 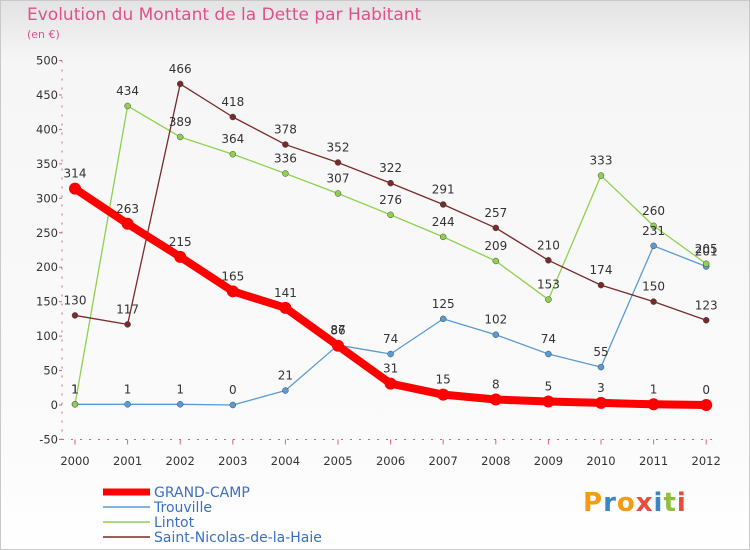 What do you see at coordinates (285, 130) in the screenshot?
I see `data-label: 378` at bounding box center [285, 130].